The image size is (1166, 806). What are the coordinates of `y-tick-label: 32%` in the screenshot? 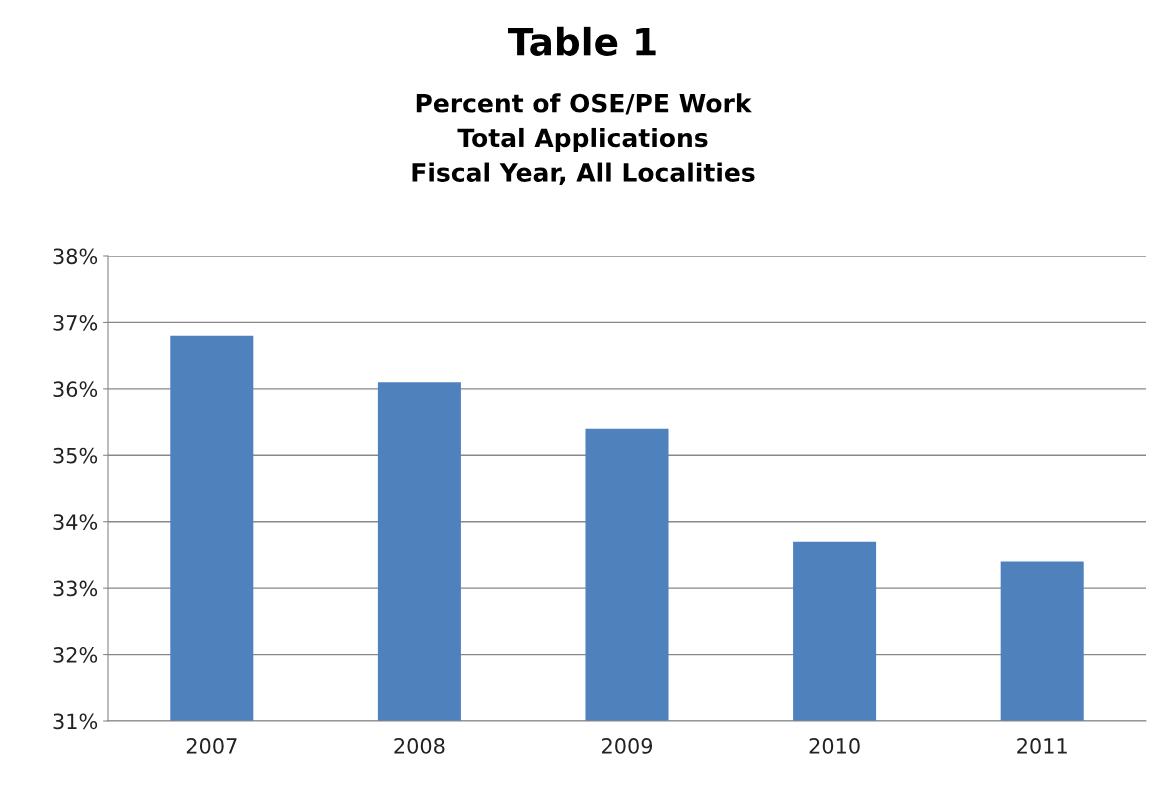 It's located at (75, 655).